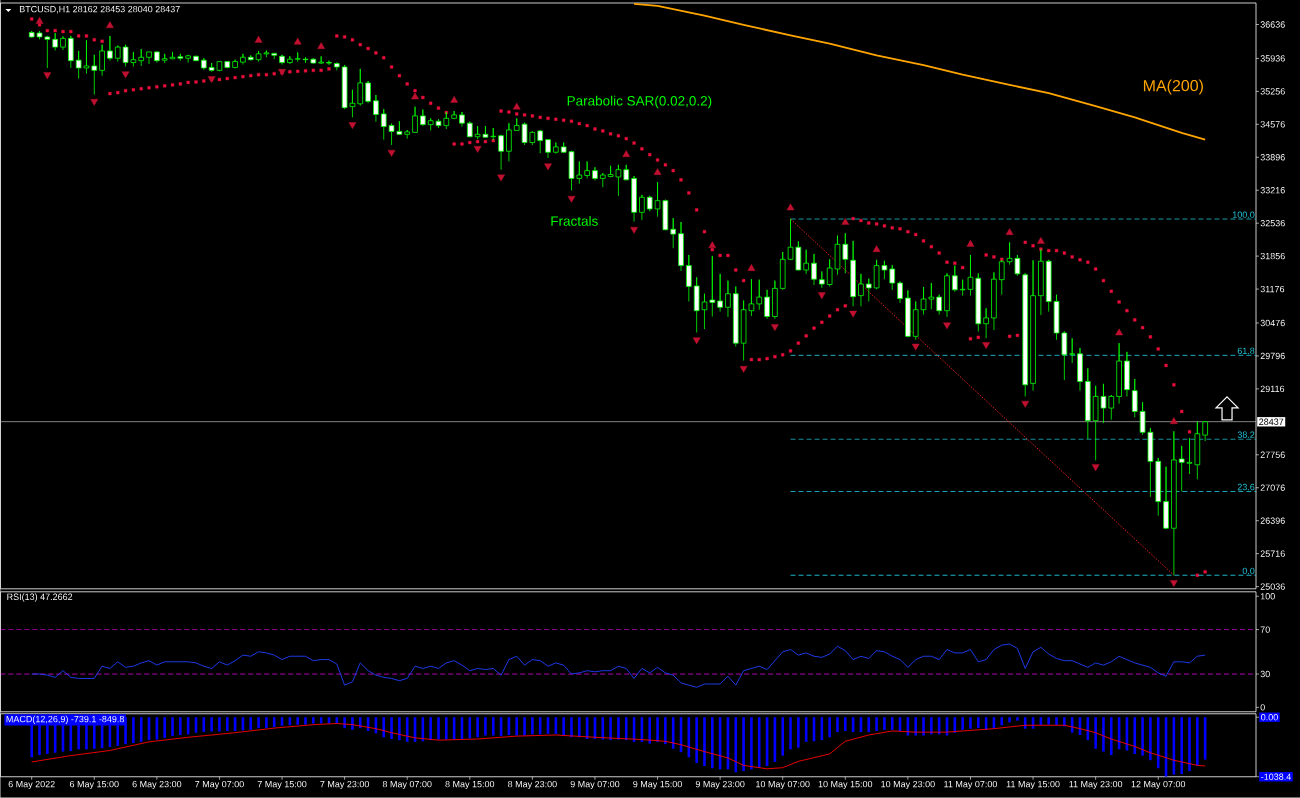  I want to click on x-tick-label: 9 May 15:00, so click(657, 785).